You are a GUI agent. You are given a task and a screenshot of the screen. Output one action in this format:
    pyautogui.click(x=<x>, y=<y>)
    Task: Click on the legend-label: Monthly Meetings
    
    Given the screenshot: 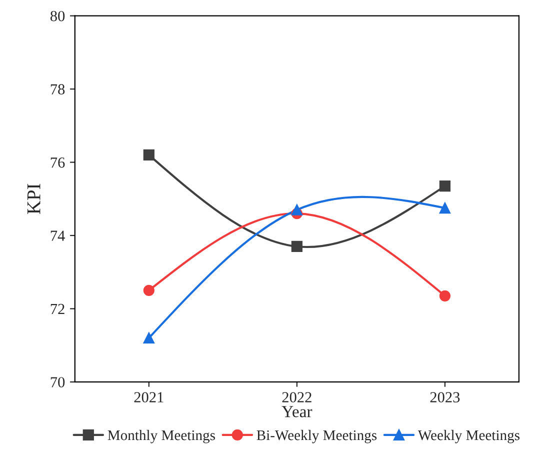 What is the action you would take?
    pyautogui.click(x=161, y=437)
    